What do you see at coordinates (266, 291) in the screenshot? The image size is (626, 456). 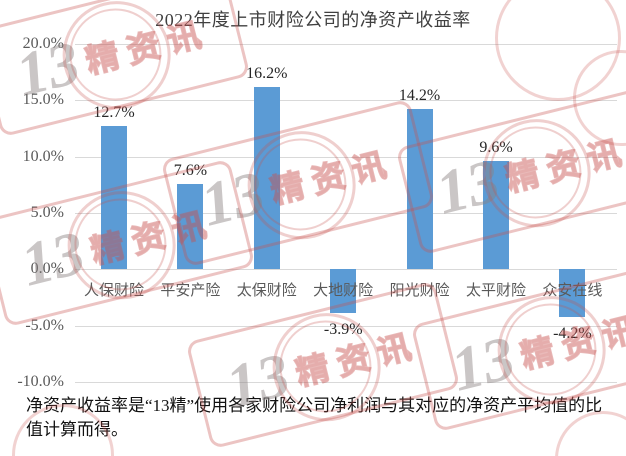 I see `category-label: 太保财险` at bounding box center [266, 291].